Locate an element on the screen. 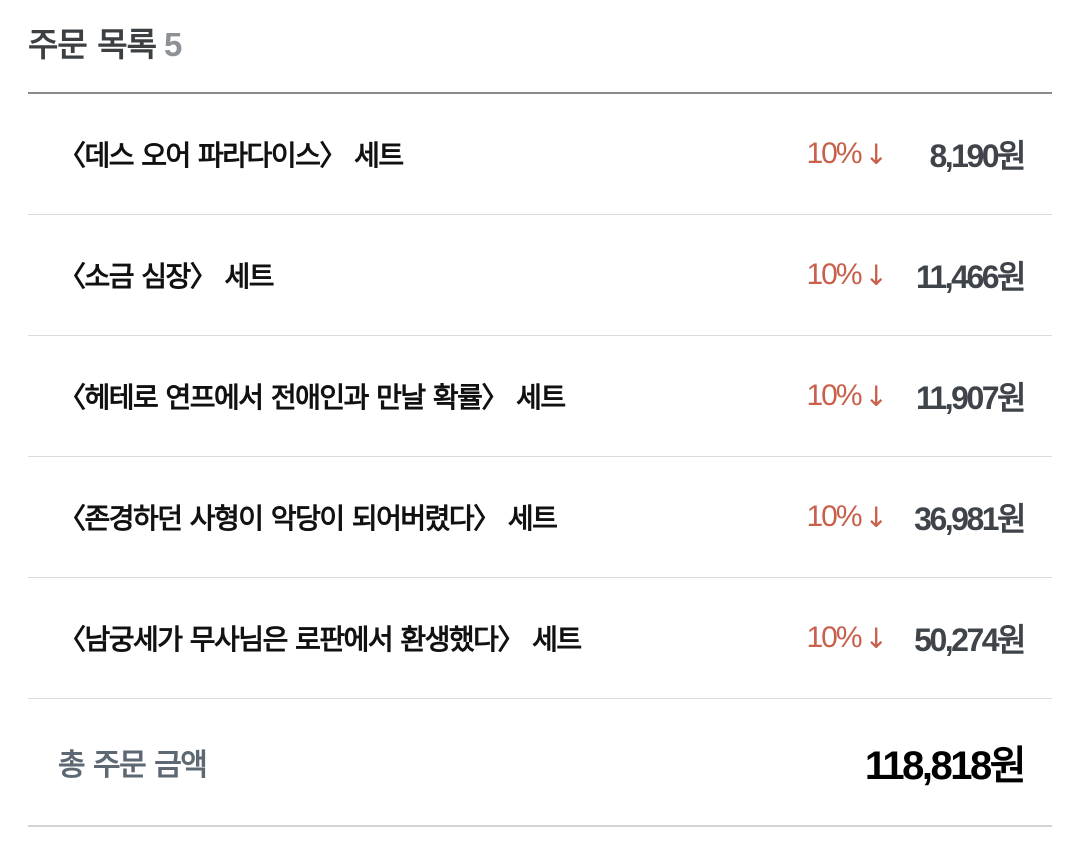 The width and height of the screenshot is (1080, 845). order-item: 〈소금 심장〉 세트 10% ↓ 11,466원 is located at coordinates (540, 275).